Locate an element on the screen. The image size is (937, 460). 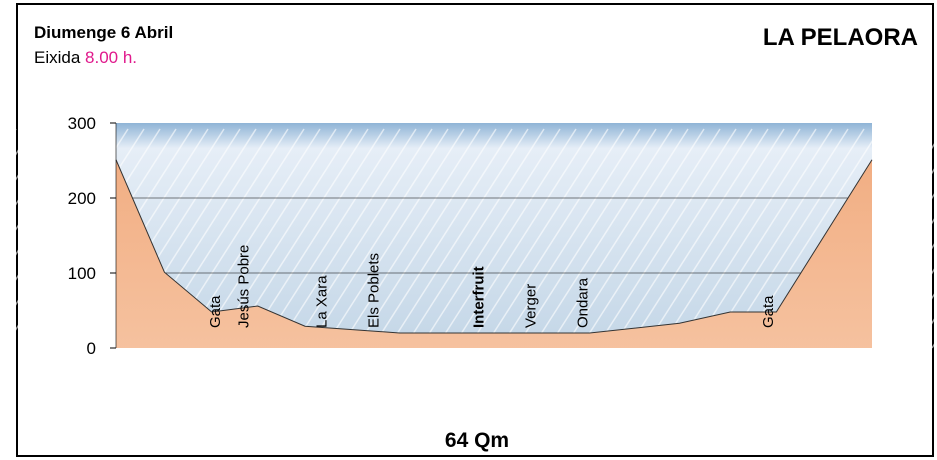
date: Diumenge 6 Abril is located at coordinates (103, 32).